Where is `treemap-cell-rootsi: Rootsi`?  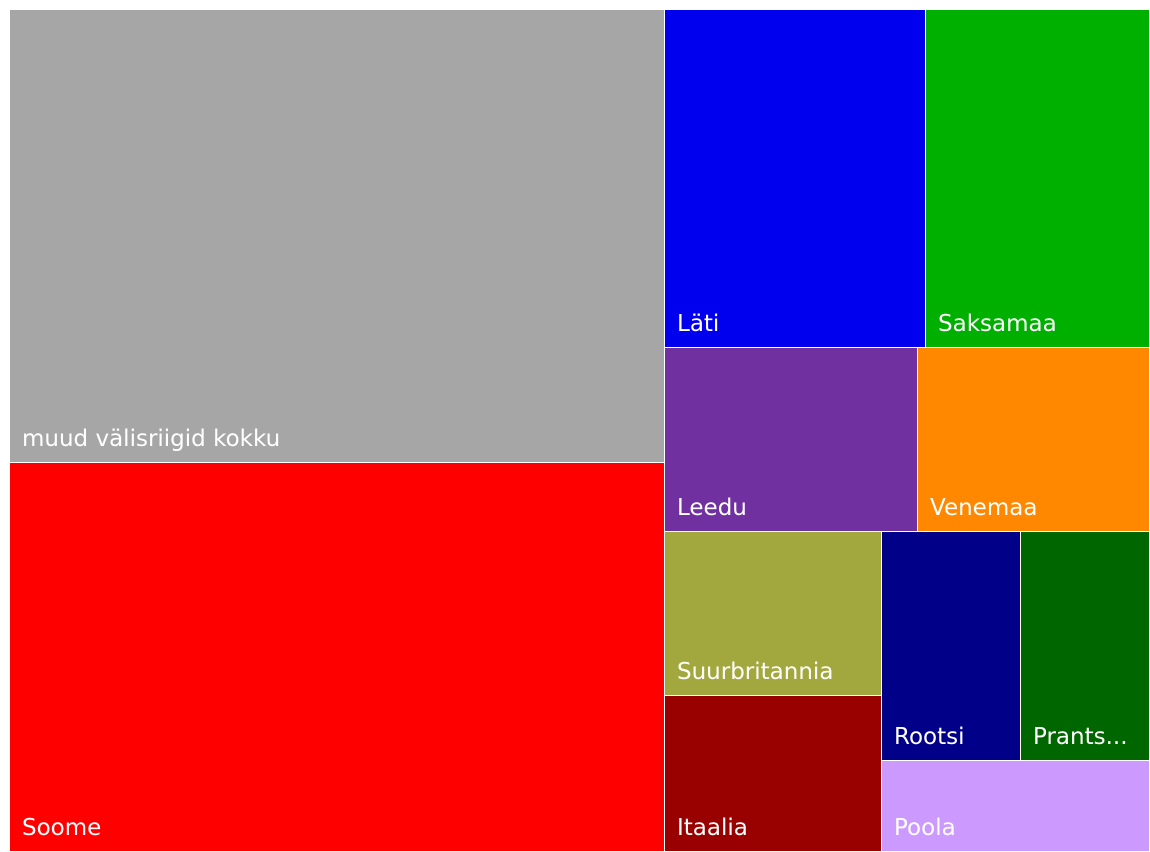
treemap-cell-rootsi: Rootsi is located at coordinates (951, 646).